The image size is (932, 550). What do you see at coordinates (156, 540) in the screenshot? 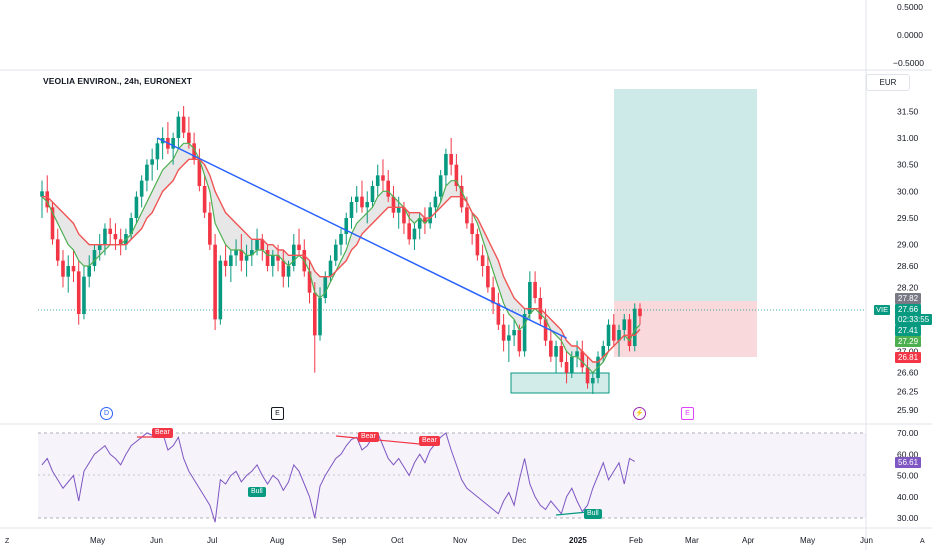
I see `time-label: Jun` at bounding box center [156, 540].